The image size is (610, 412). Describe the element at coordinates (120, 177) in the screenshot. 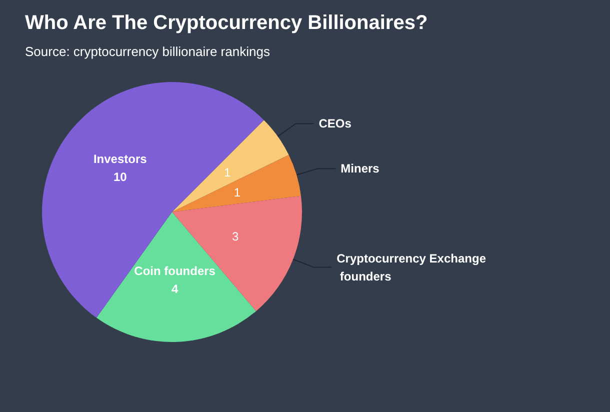

I see `data-label: 10` at that location.